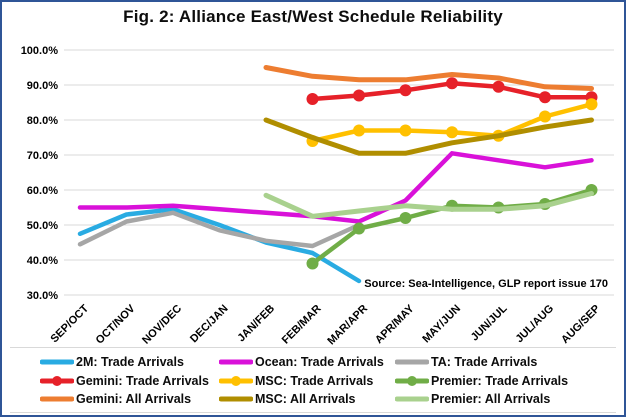 The height and width of the screenshot is (417, 626). I want to click on x-tick-label: JAN/FEB, so click(256, 324).